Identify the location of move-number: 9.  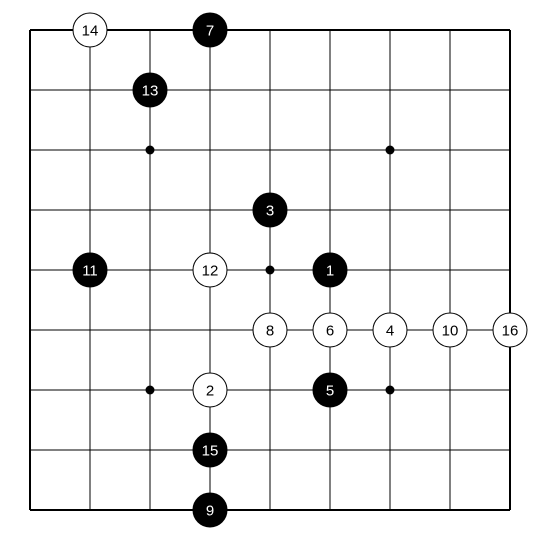
(210, 511).